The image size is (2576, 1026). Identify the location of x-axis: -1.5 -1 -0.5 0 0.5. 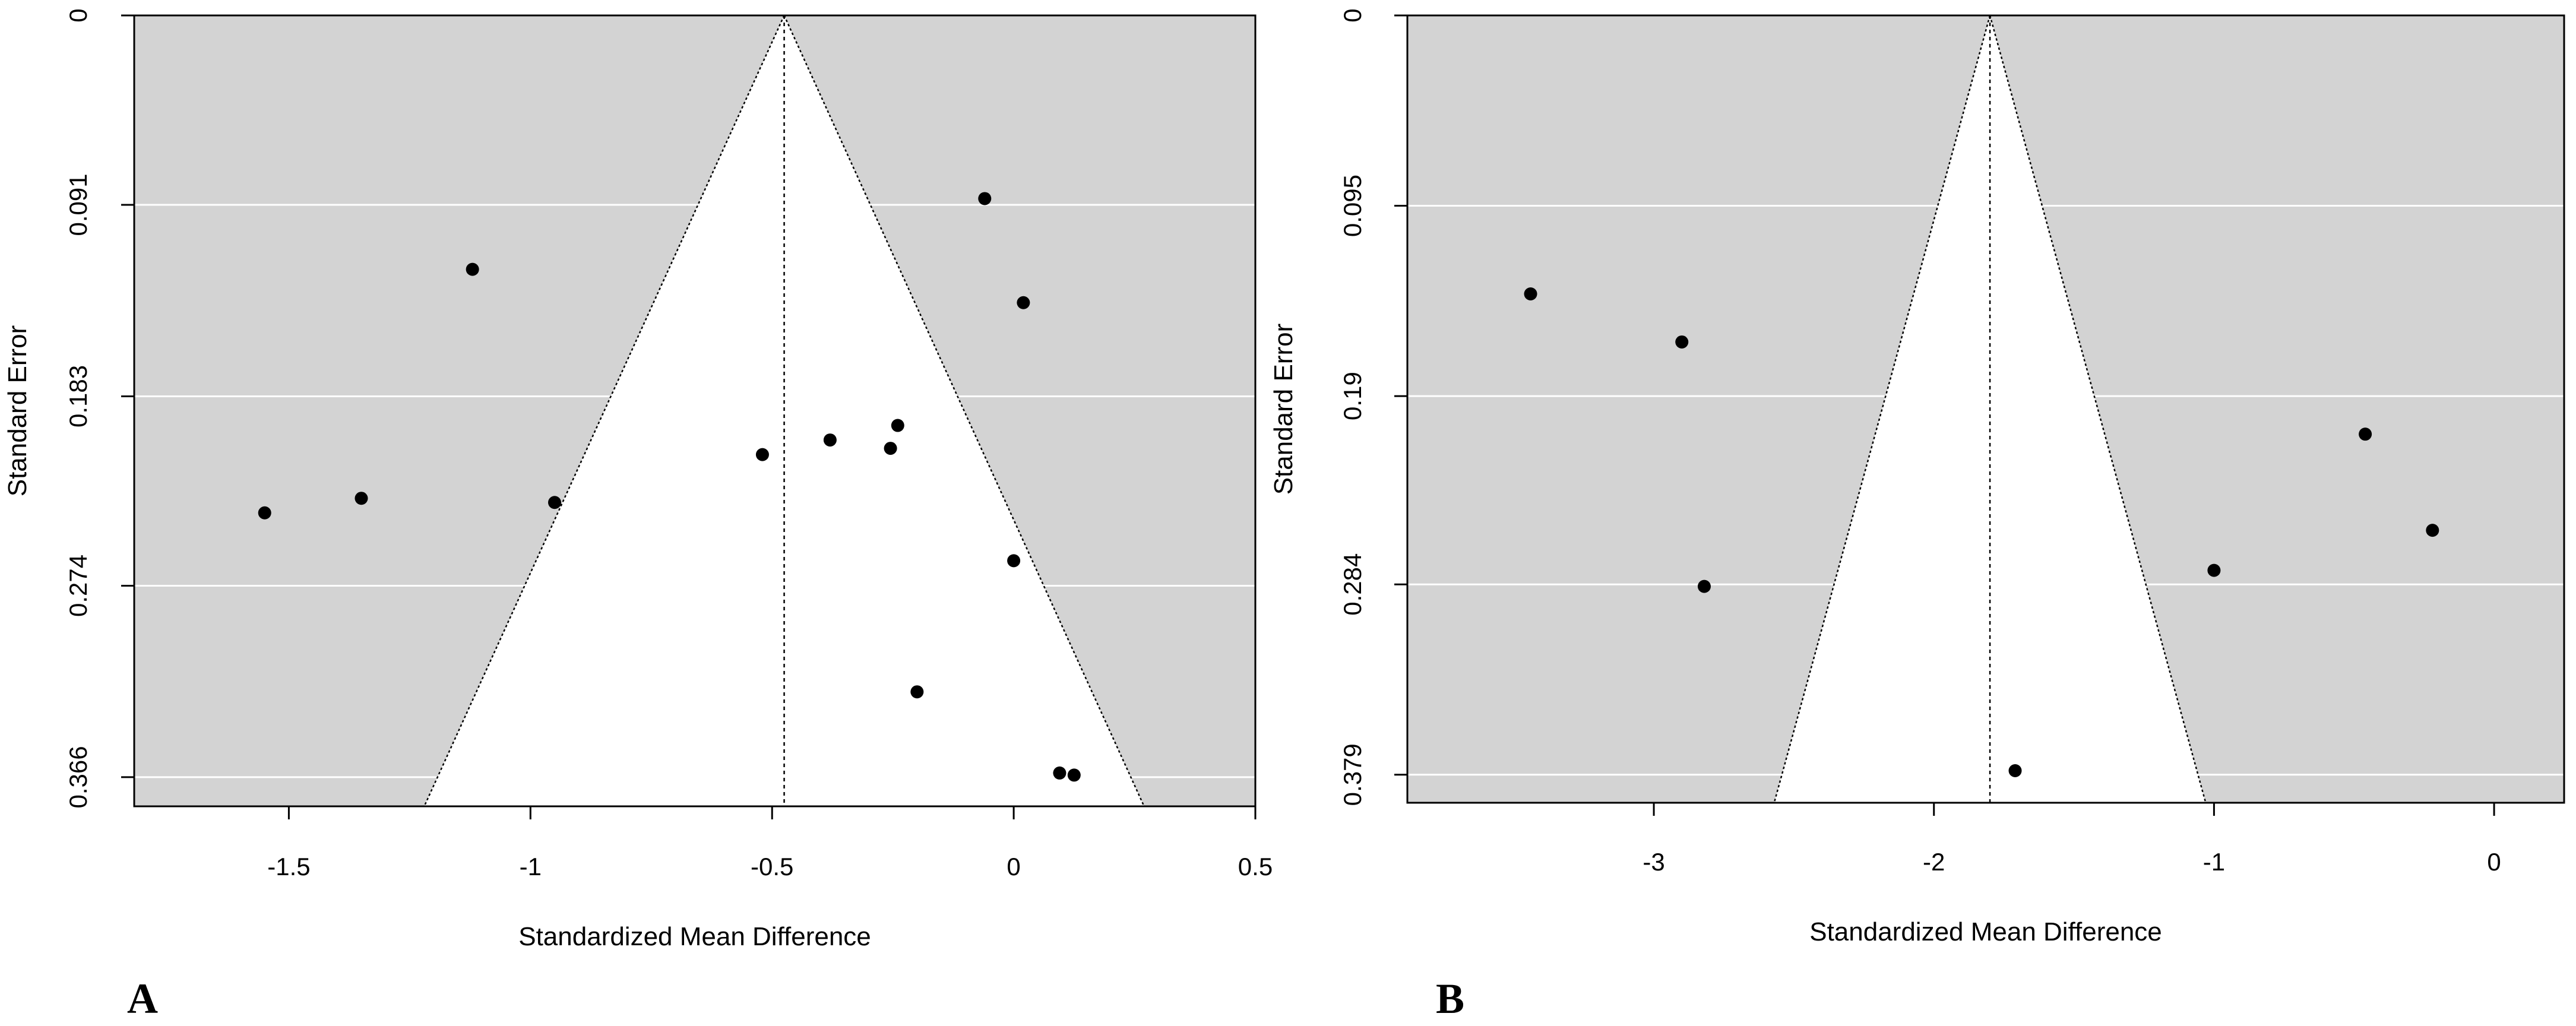
(770, 843).